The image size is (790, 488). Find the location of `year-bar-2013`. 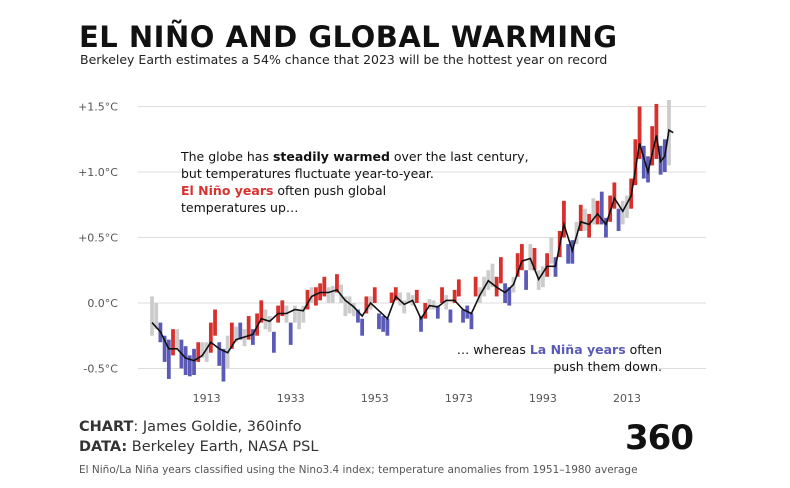

year-bar-2013 is located at coordinates (627, 206).